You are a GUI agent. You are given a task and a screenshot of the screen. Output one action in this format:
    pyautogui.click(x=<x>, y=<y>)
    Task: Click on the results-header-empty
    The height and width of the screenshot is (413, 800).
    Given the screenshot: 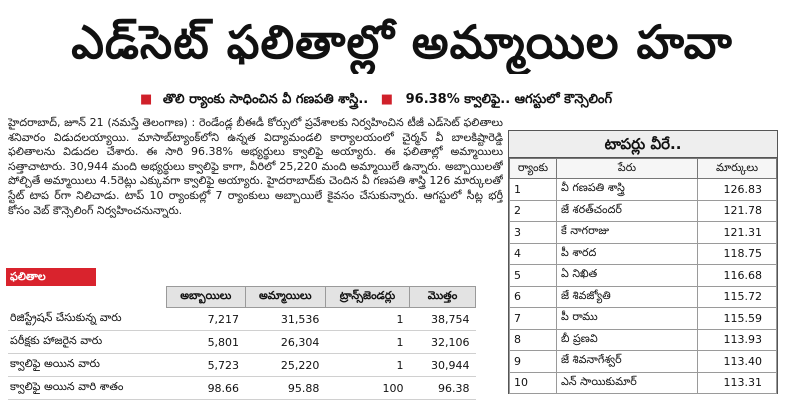 What is the action you would take?
    pyautogui.click(x=87, y=297)
    